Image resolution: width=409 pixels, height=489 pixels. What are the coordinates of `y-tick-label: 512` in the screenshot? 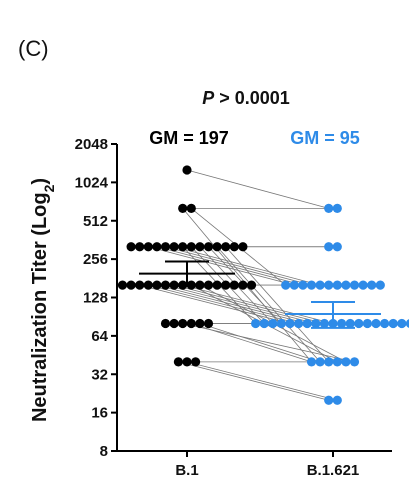 It's located at (95, 221).